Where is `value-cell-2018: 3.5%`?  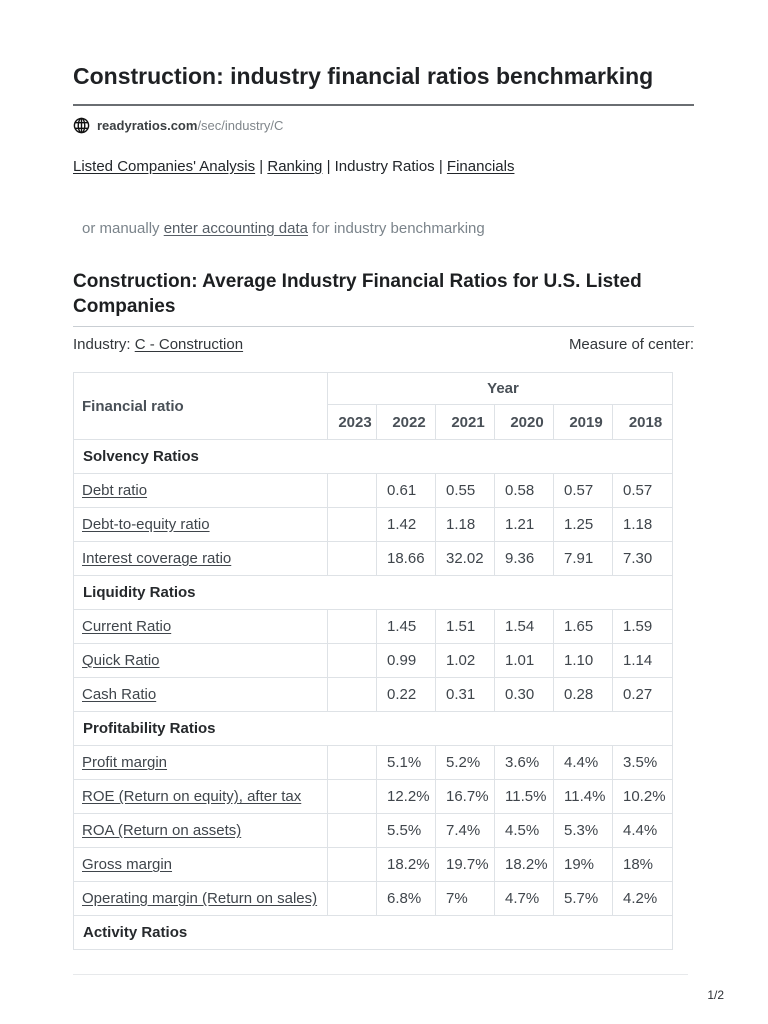 value-cell-2018: 3.5% is located at coordinates (642, 762).